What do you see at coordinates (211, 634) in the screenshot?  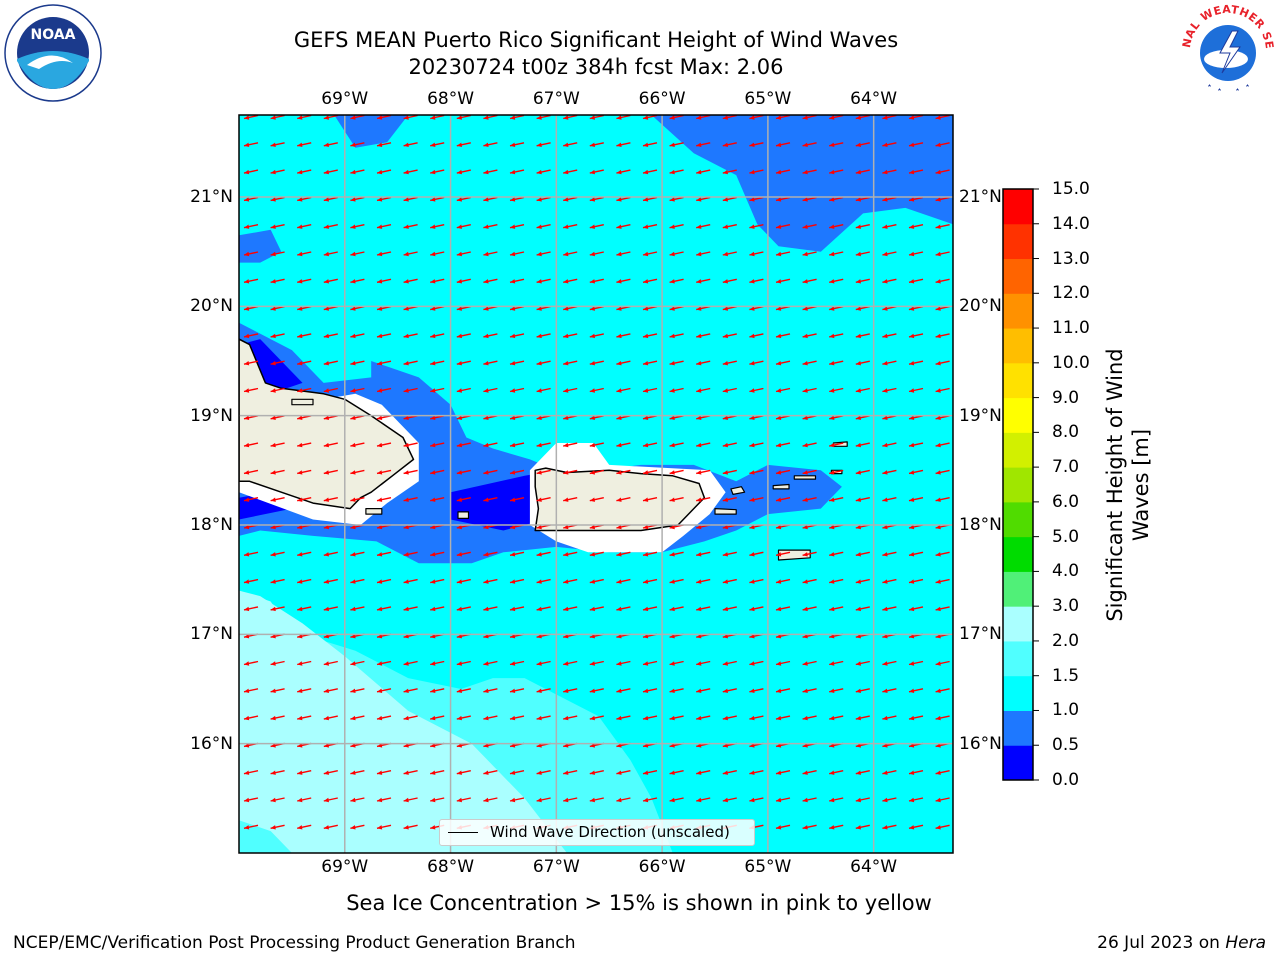 I see `lat-tick-label-left: 17°N` at bounding box center [211, 634].